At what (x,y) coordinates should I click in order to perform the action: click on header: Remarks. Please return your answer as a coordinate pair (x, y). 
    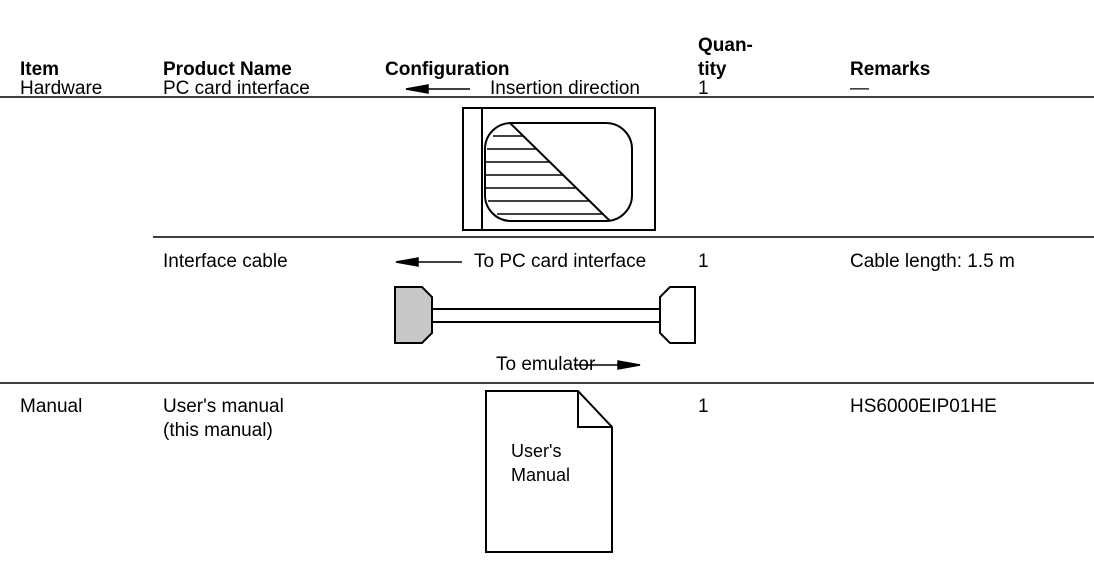
    Looking at the image, I should click on (890, 69).